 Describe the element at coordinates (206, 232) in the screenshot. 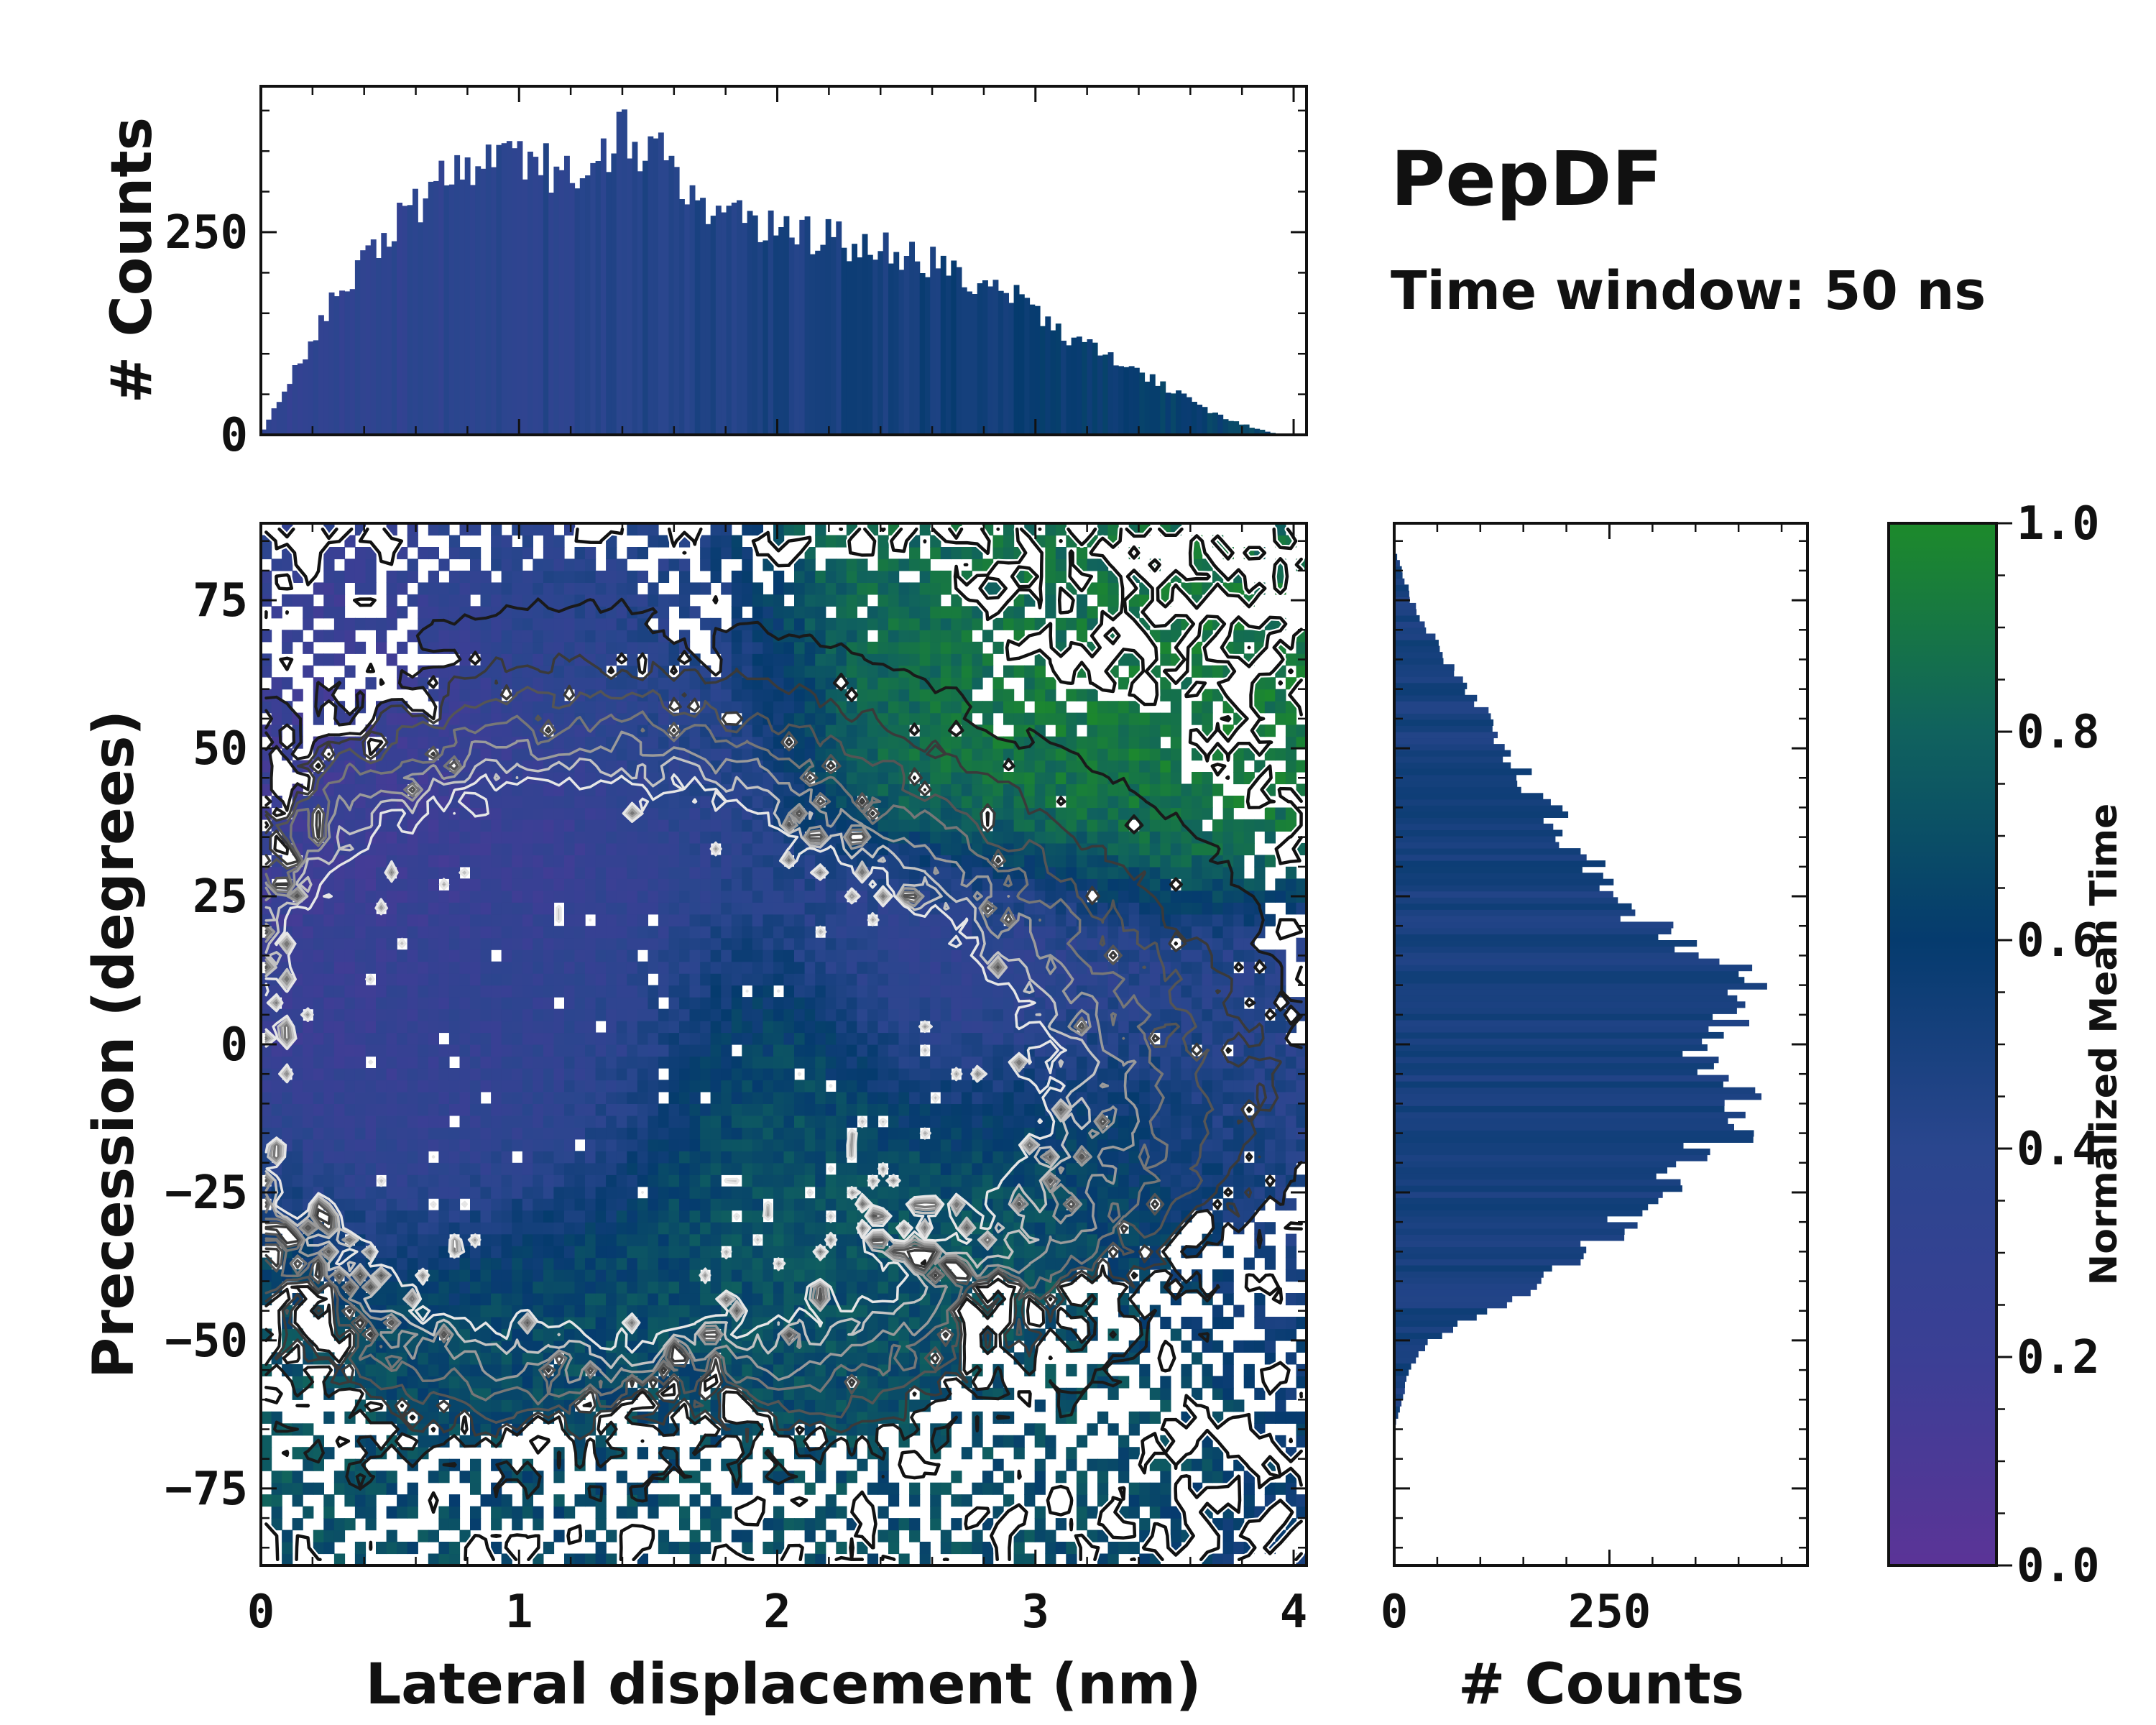

I see `top-ytick-label: 250` at that location.